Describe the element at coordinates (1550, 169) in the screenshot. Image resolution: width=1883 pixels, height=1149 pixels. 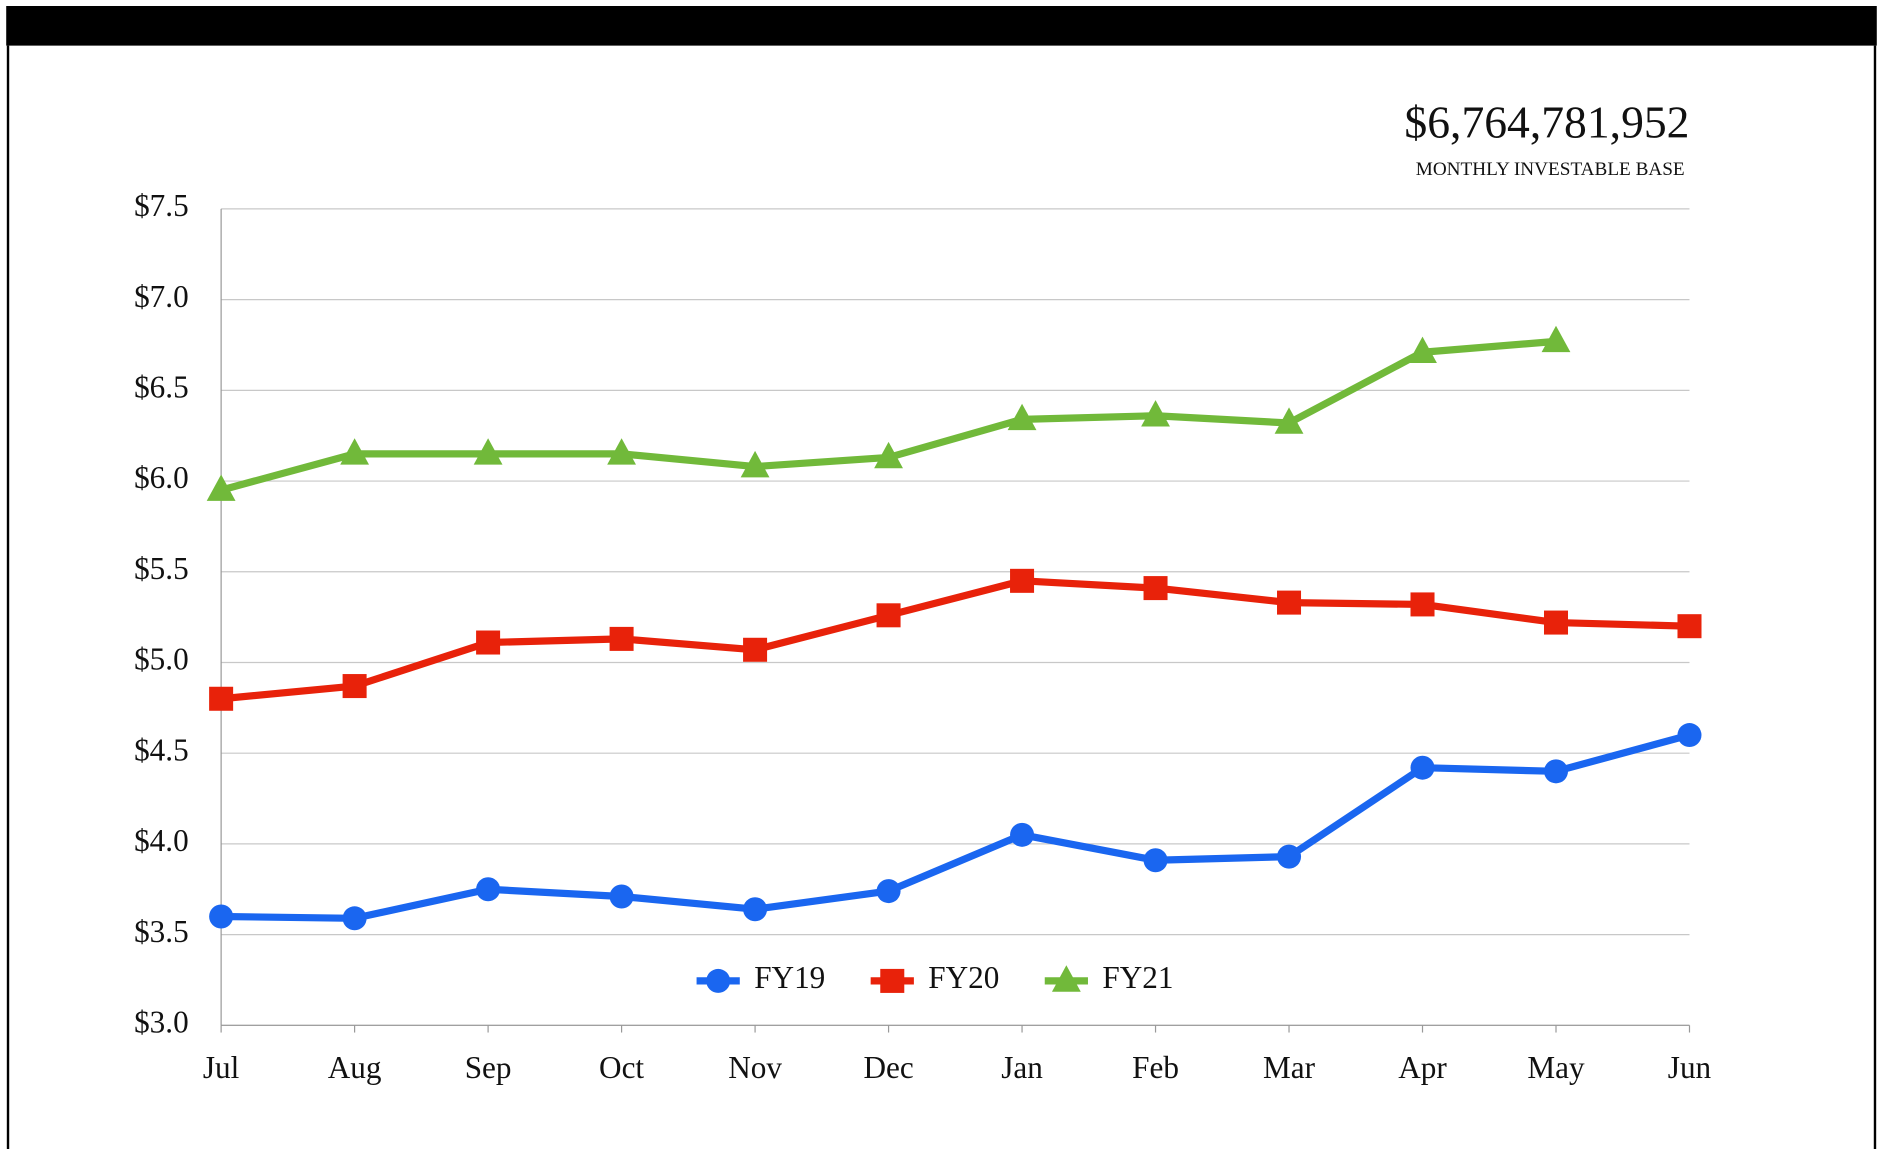
I see `headline-caption: MONTHLY INVESTABLE BASE` at that location.